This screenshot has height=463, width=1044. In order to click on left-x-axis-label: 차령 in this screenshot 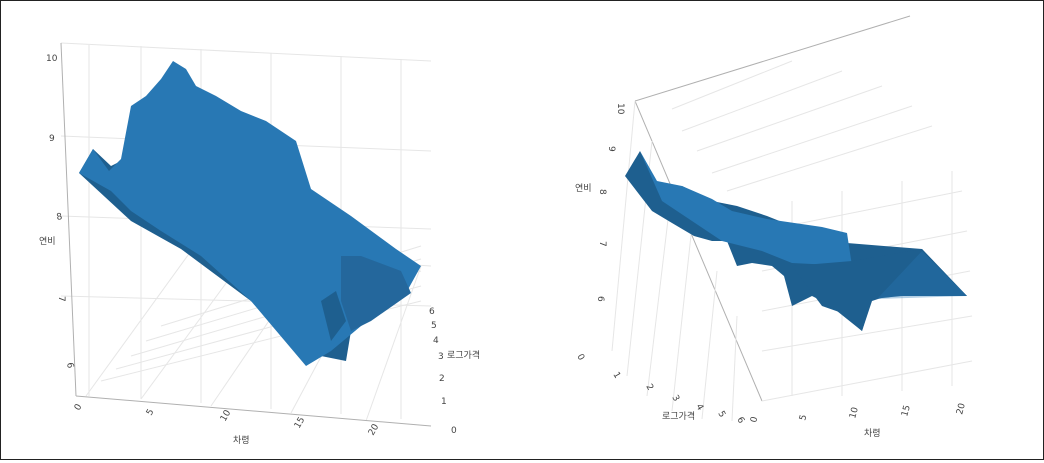, I will do `click(241, 440)`.